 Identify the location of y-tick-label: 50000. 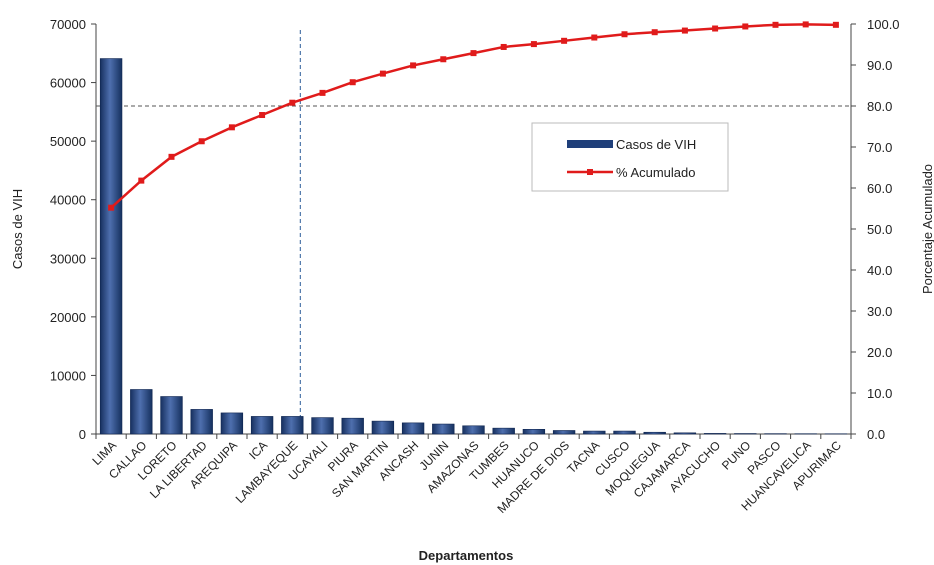
(68, 141).